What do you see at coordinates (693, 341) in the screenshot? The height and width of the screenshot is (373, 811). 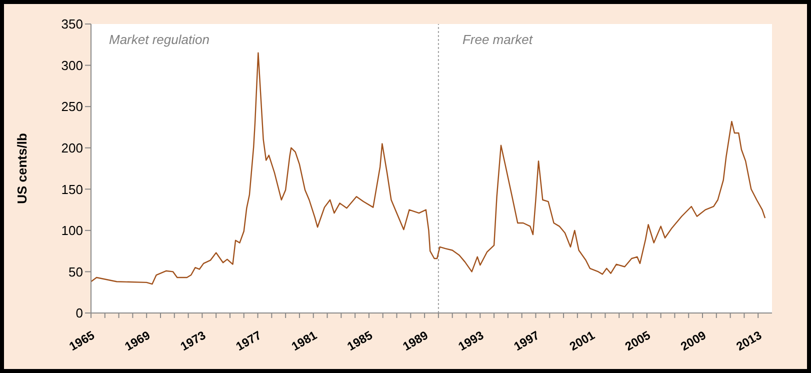 I see `x-tick-label: 2009` at bounding box center [693, 341].